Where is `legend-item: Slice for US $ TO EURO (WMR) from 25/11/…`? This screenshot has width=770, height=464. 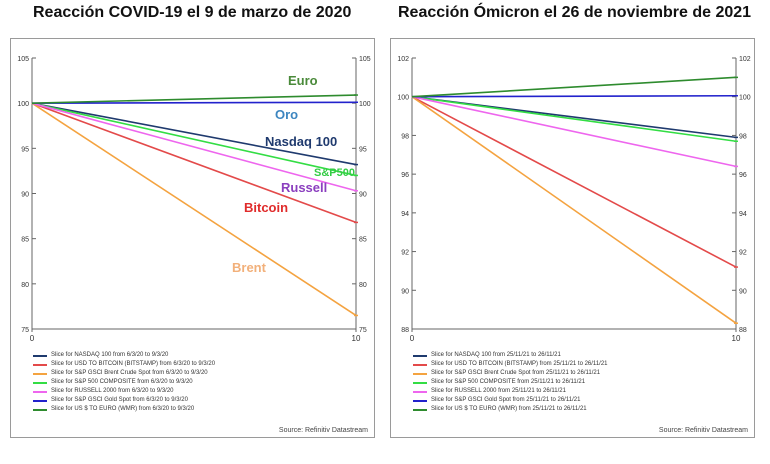
legend-item: Slice for US $ TO EURO (WMR) from 25/11/… is located at coordinates (510, 409).